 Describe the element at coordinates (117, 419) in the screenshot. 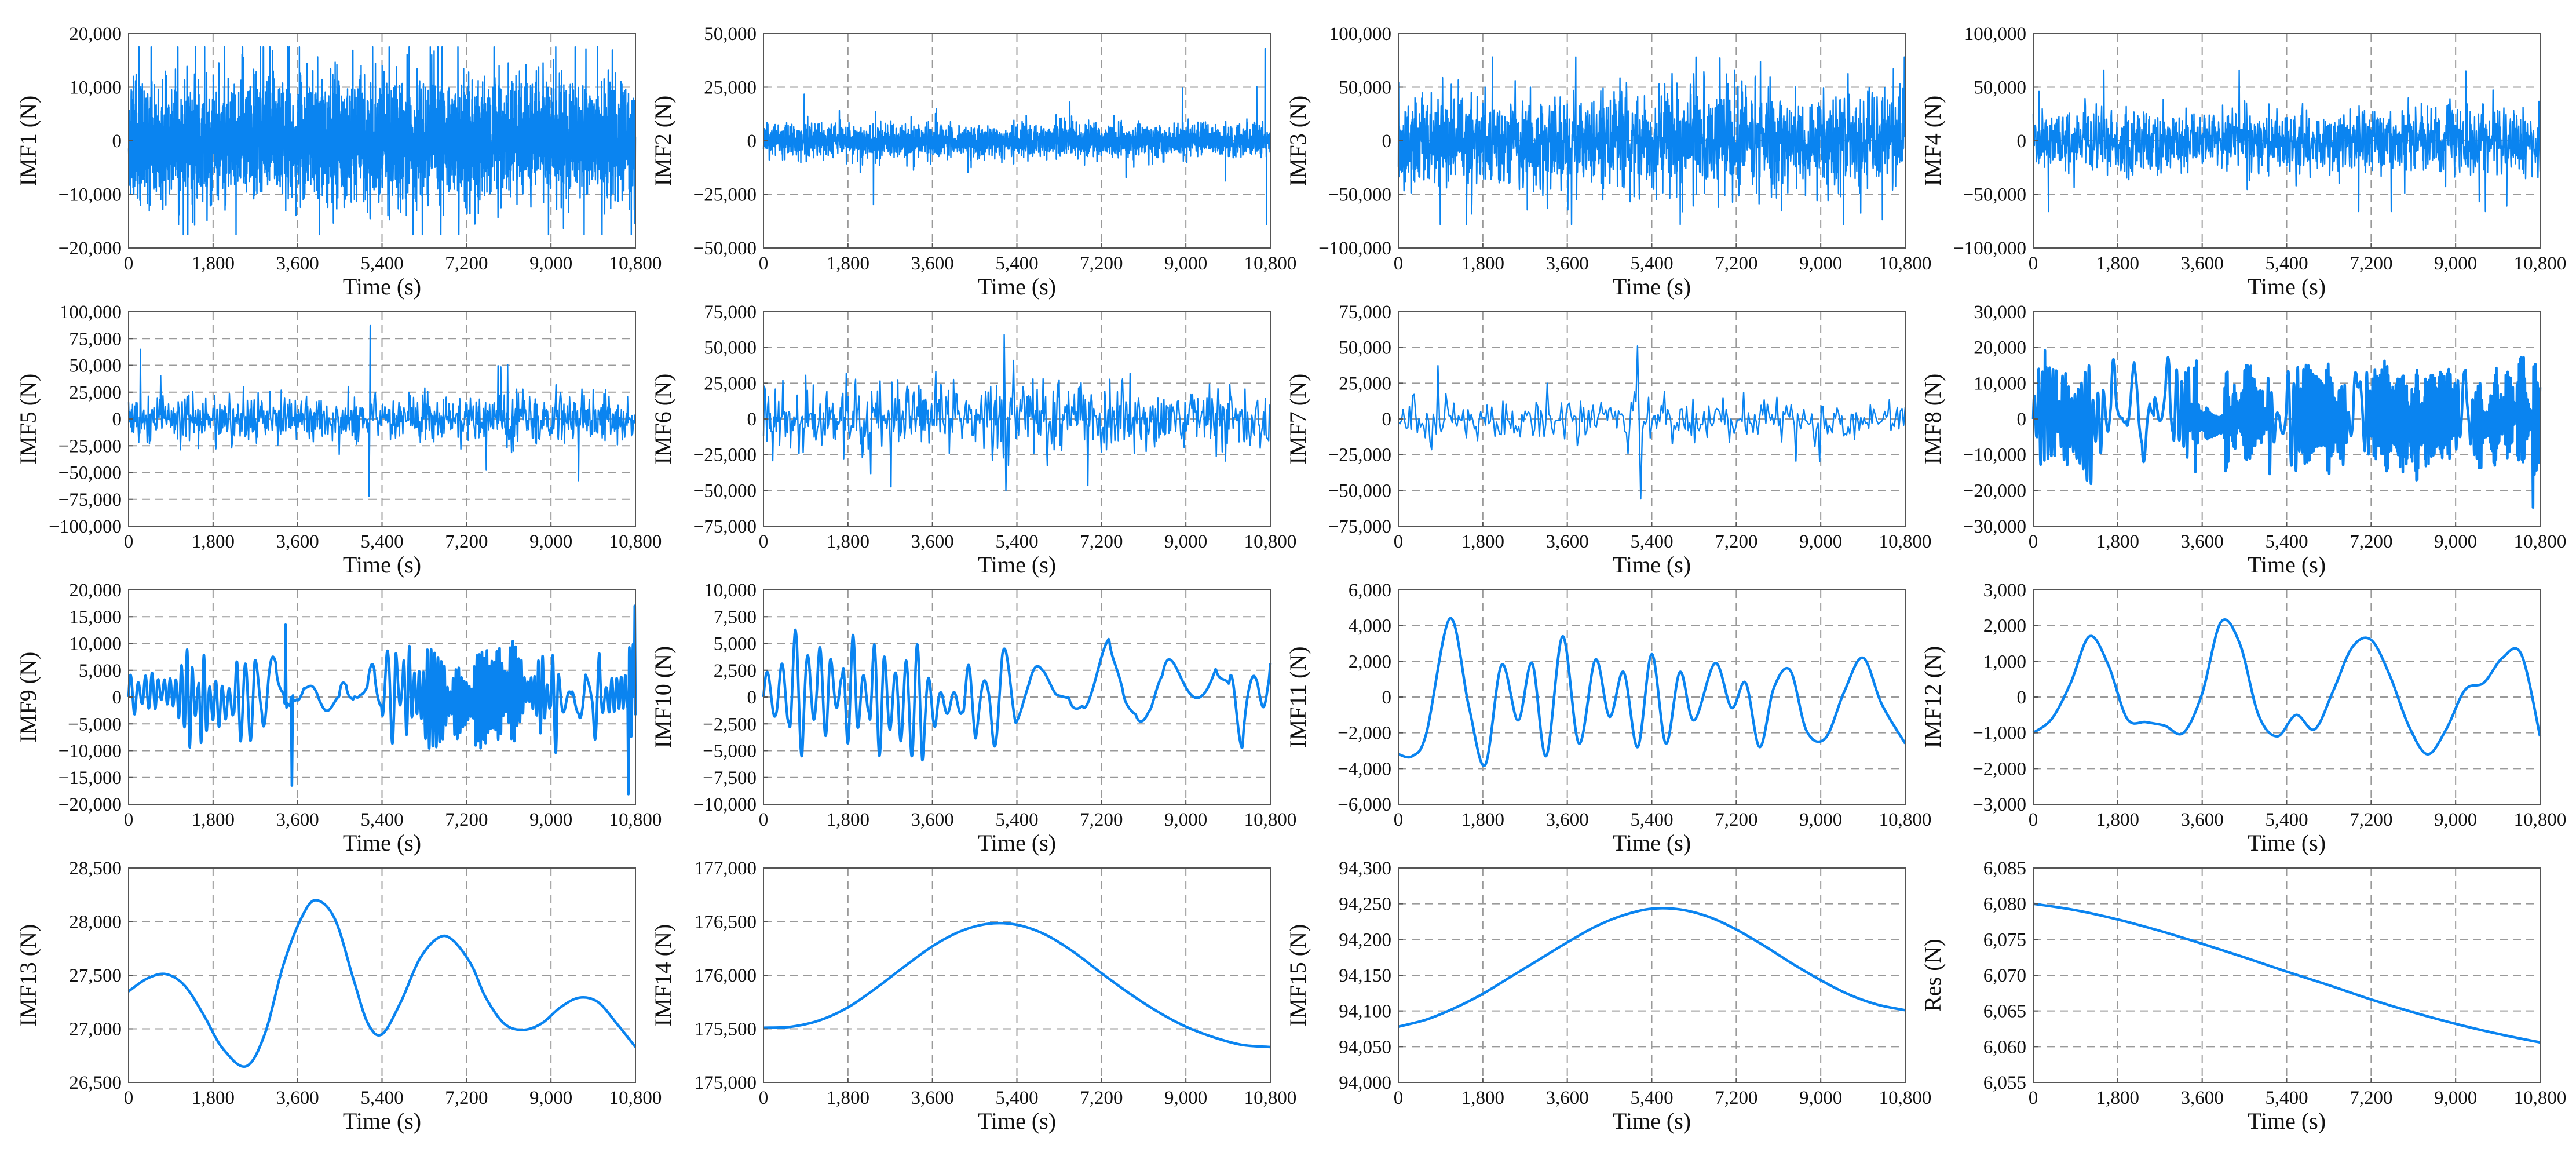

I see `panel-5-ytick-label: 0` at that location.